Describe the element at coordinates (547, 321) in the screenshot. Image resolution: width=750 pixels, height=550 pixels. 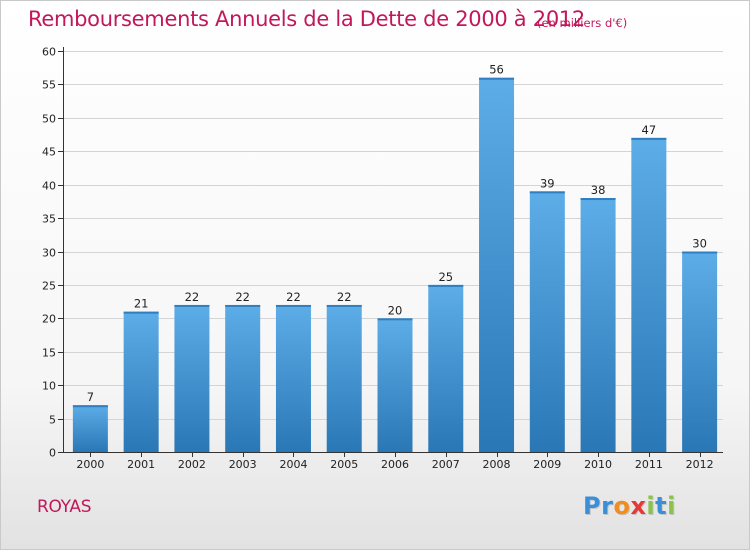
I see `bar-2009` at that location.